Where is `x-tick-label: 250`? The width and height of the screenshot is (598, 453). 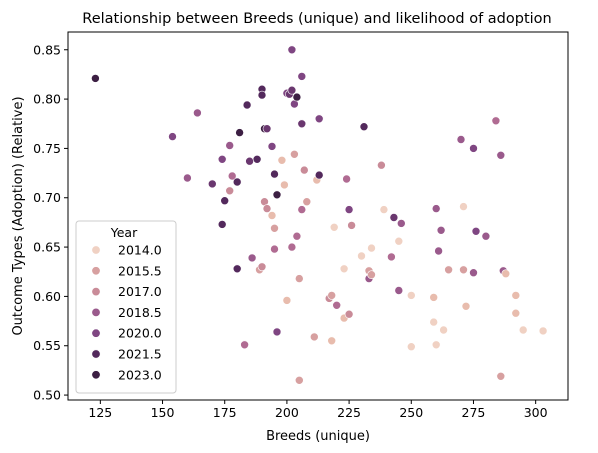
x-tick-label: 250 is located at coordinates (411, 412).